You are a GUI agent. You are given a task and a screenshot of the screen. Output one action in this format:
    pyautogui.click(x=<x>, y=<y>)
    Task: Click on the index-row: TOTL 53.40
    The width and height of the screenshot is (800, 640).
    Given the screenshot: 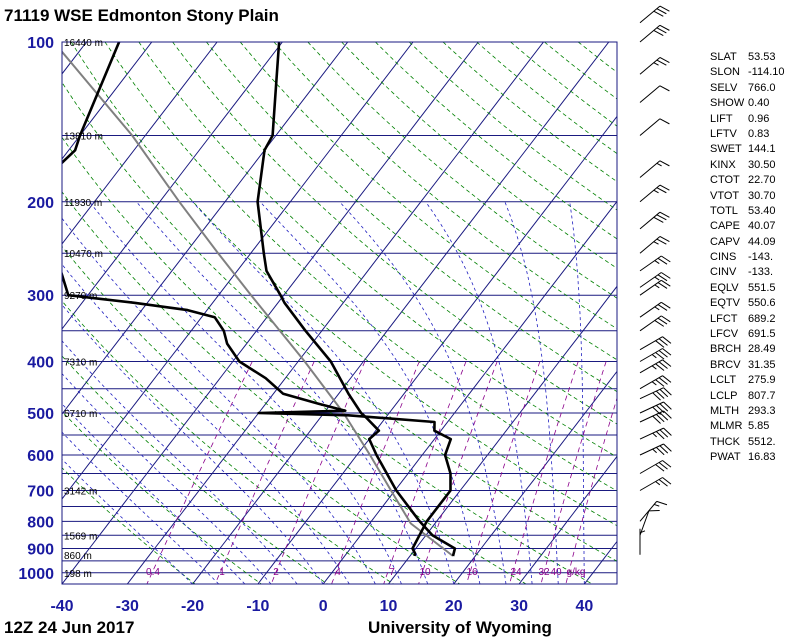 What is the action you would take?
    pyautogui.click(x=754, y=211)
    